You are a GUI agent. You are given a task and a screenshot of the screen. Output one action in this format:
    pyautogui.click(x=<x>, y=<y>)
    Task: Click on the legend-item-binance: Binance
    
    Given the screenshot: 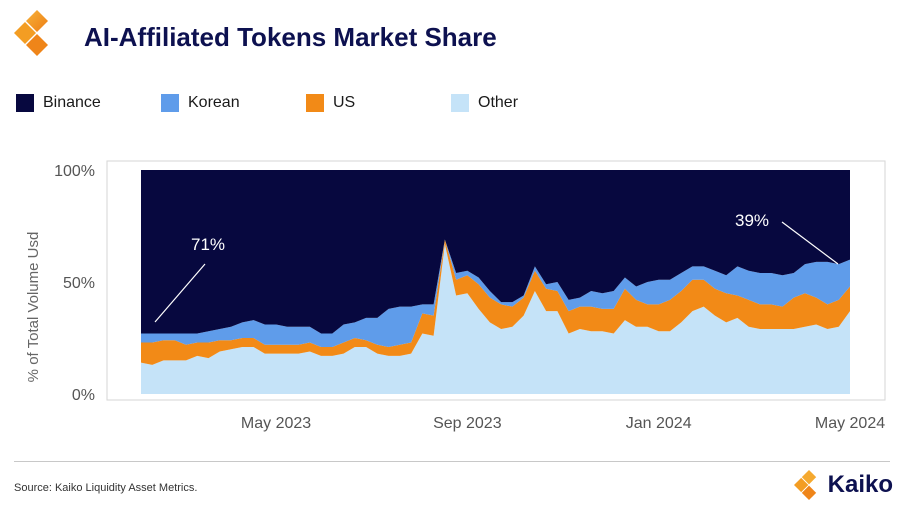 What is the action you would take?
    pyautogui.click(x=58, y=103)
    